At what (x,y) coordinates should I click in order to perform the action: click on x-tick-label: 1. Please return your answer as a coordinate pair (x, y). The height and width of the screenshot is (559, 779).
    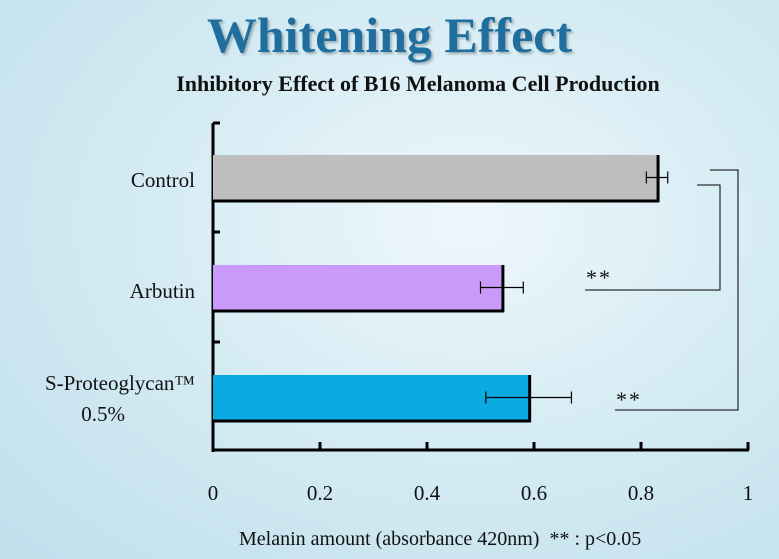
    Looking at the image, I should click on (748, 493).